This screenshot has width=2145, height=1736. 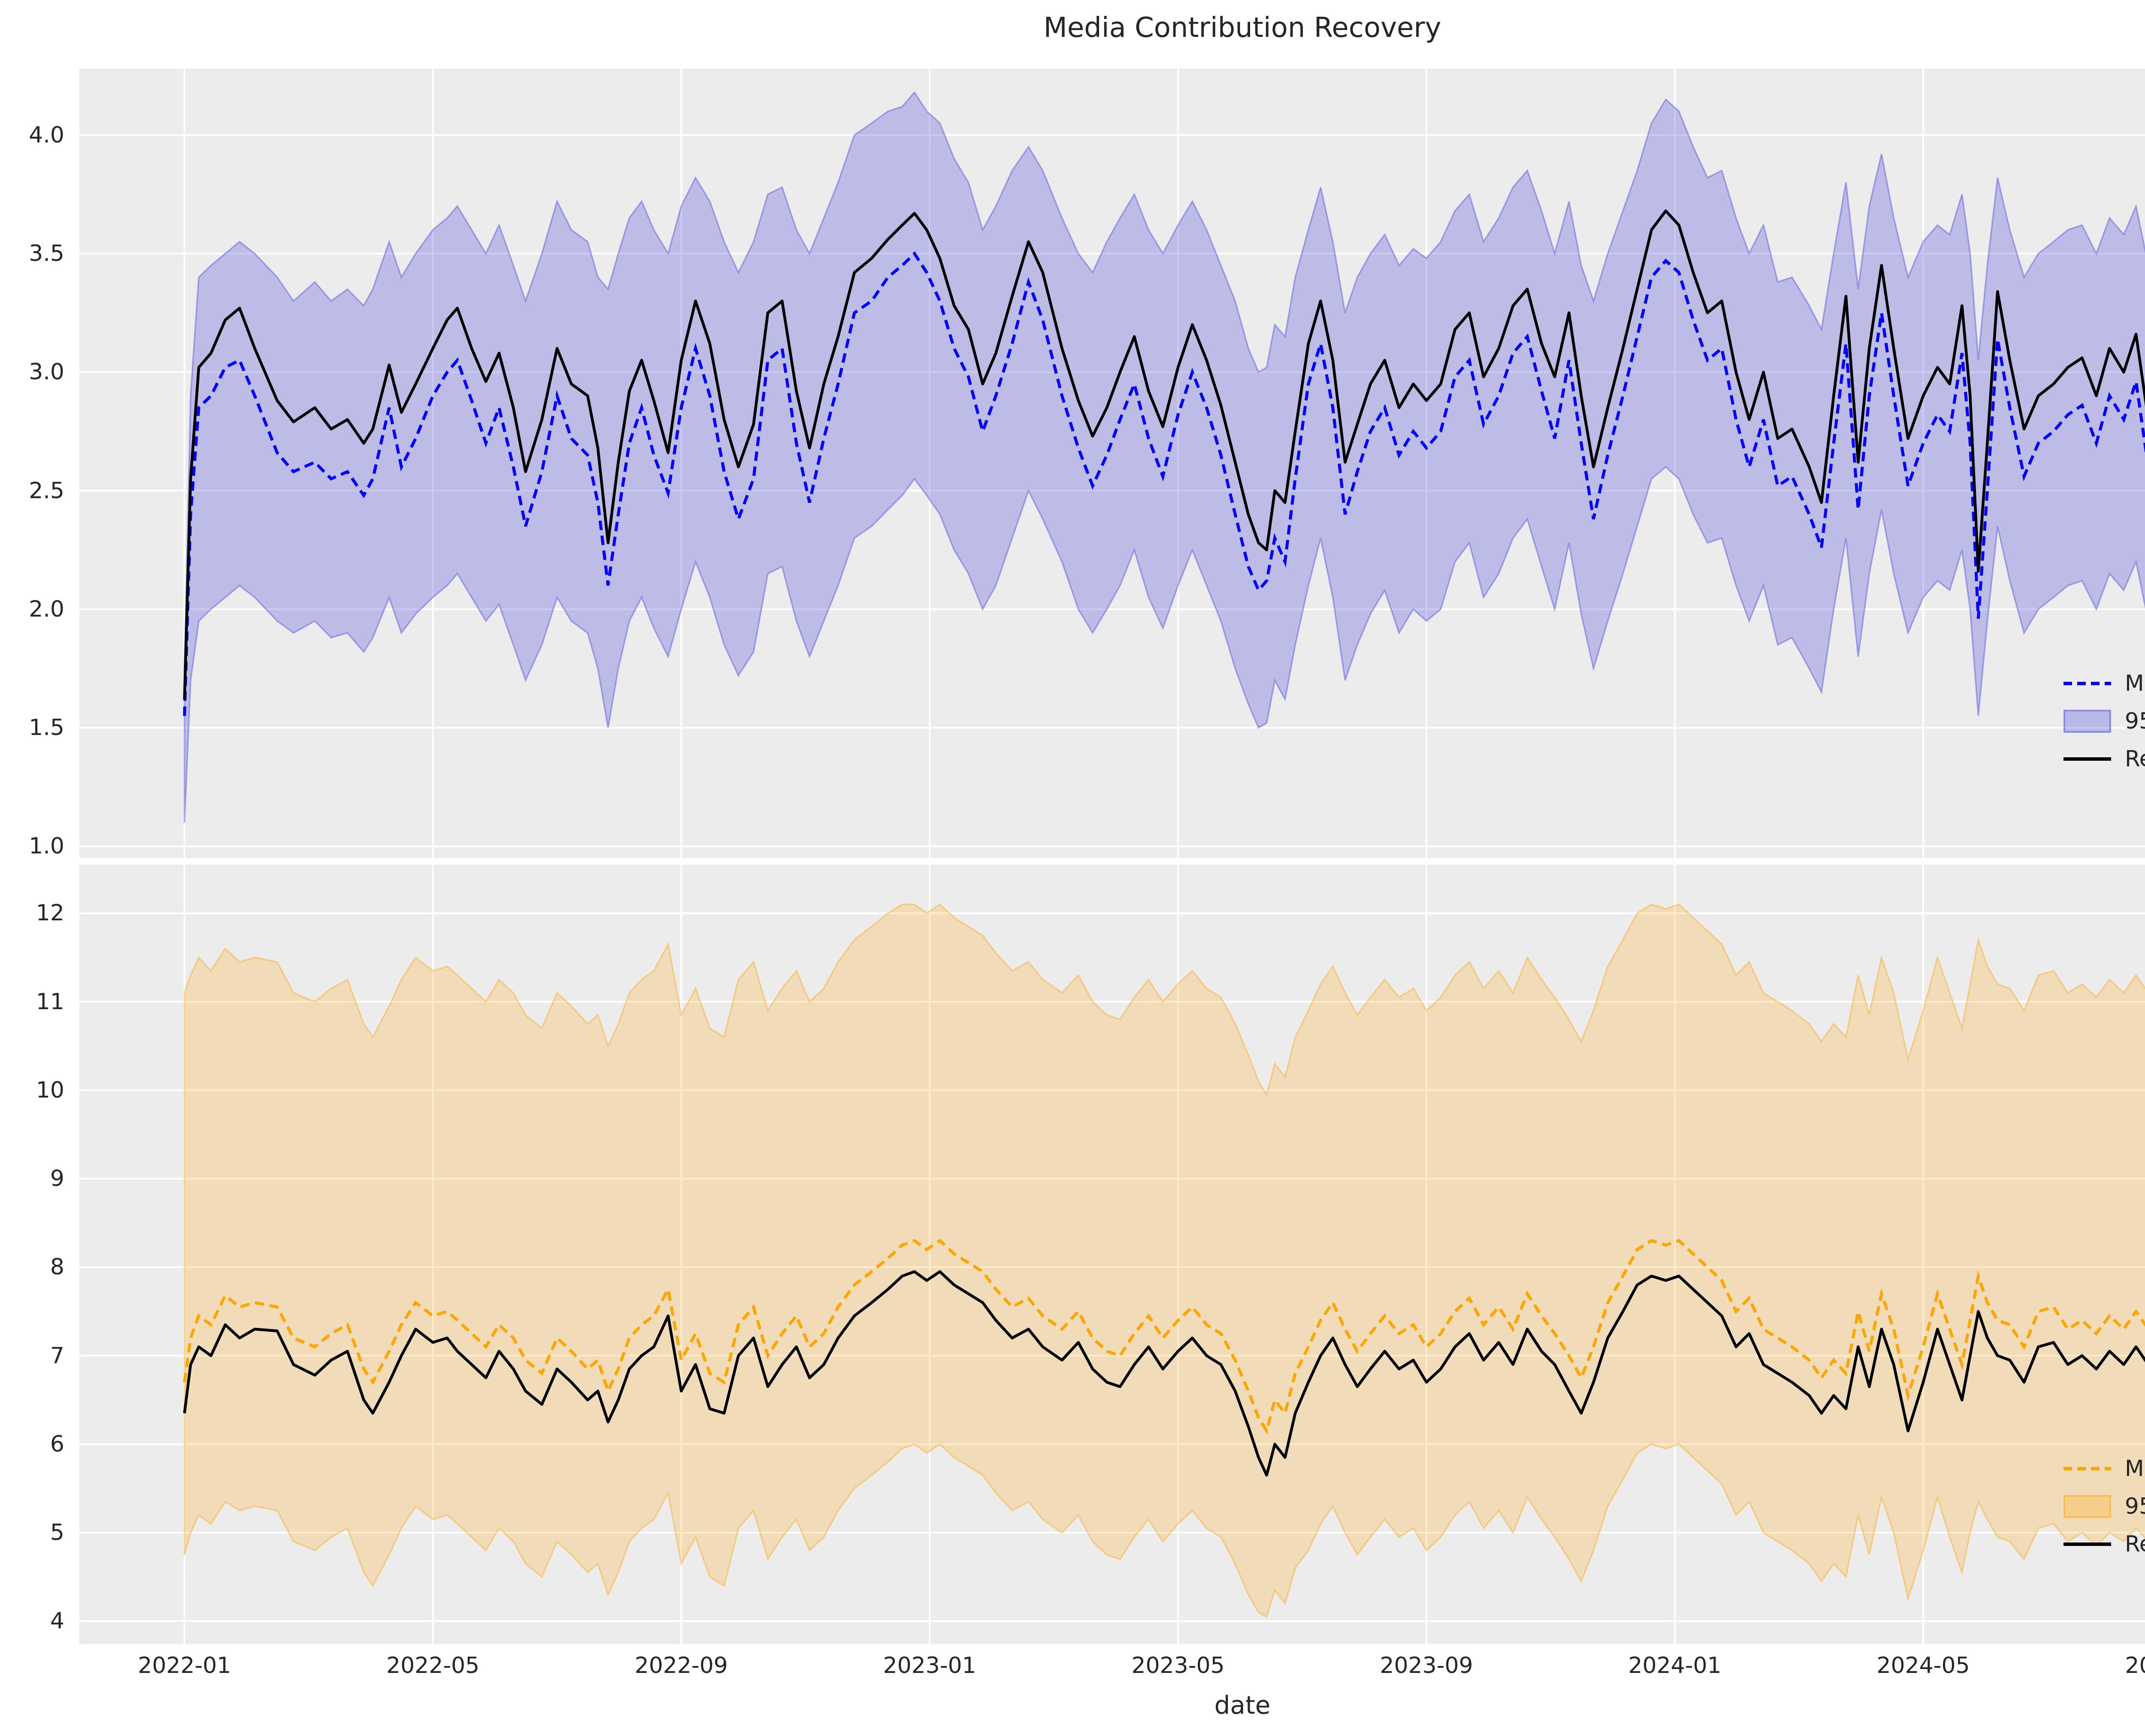 I want to click on x2-y-tick-label: 5, so click(x=57, y=1533).